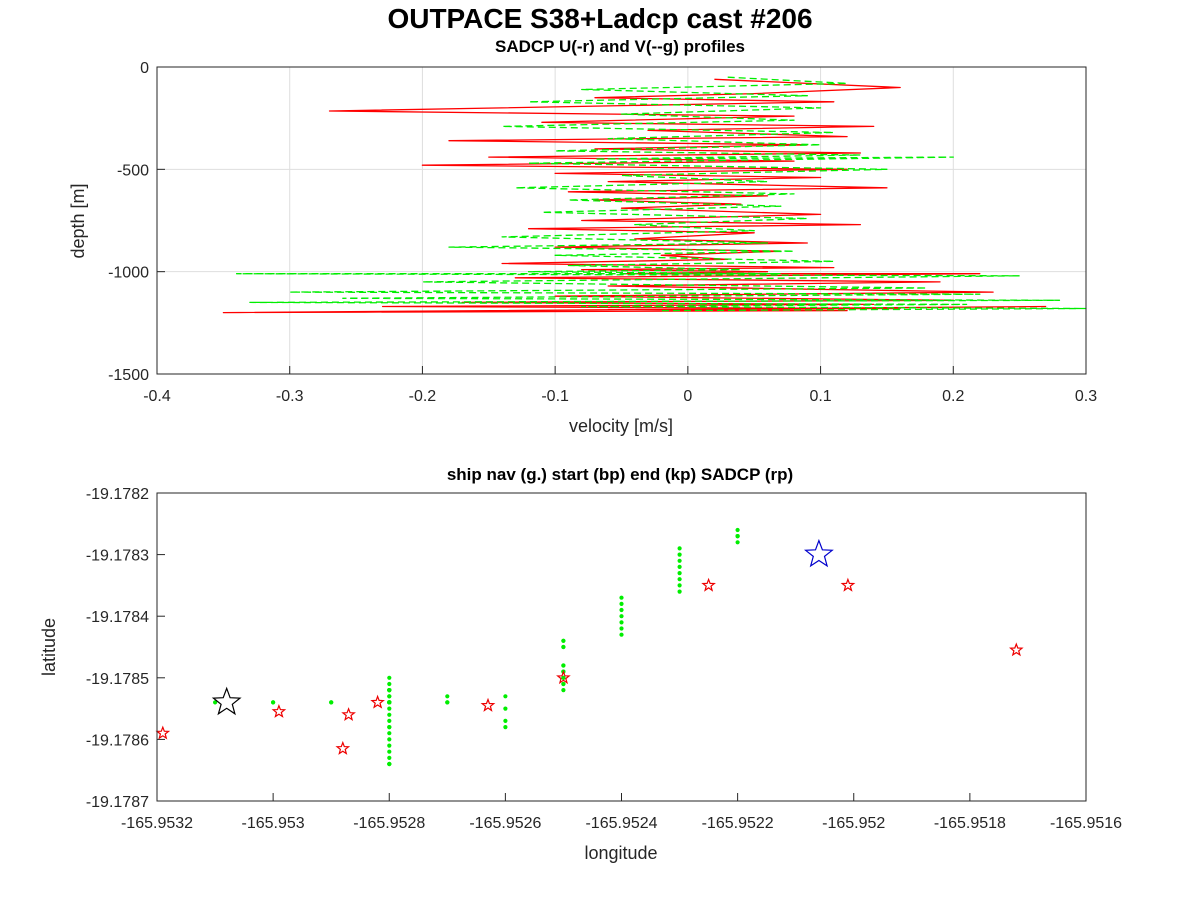 This screenshot has width=1200, height=900. Describe the element at coordinates (970, 823) in the screenshot. I see `nav-xtick-label: -165.9518` at that location.